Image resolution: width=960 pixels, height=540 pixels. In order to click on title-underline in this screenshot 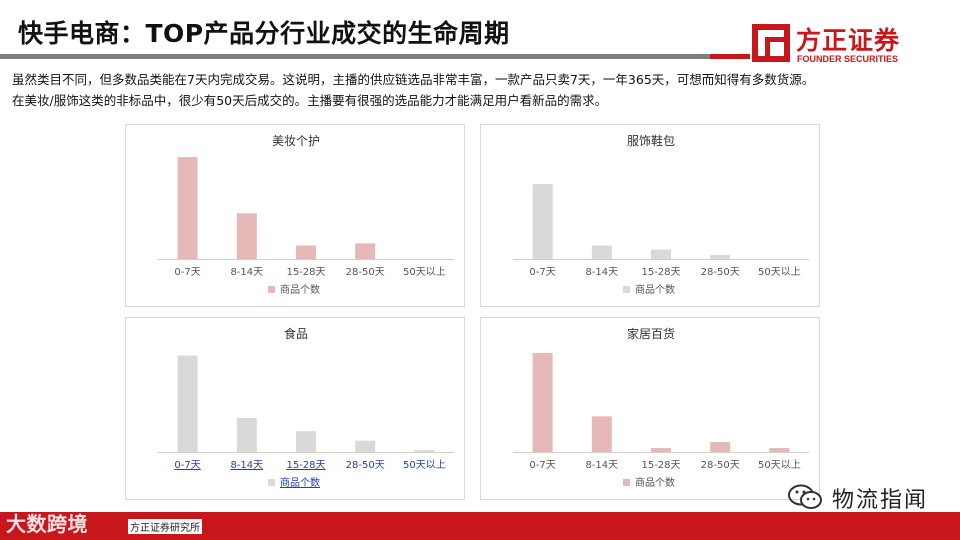, I will do `click(375, 56)`.